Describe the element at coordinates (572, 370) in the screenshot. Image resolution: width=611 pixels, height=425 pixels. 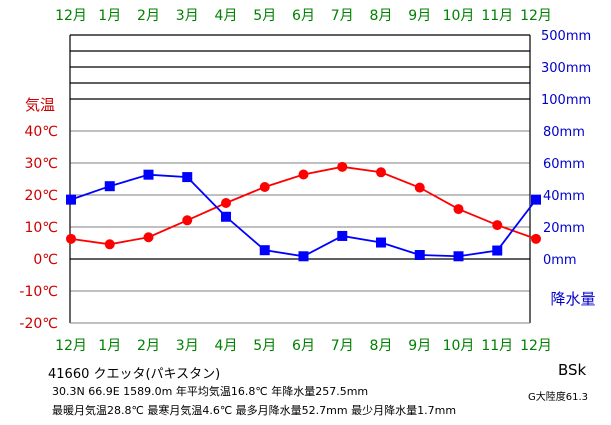
I see `climate-code: BSk` at that location.